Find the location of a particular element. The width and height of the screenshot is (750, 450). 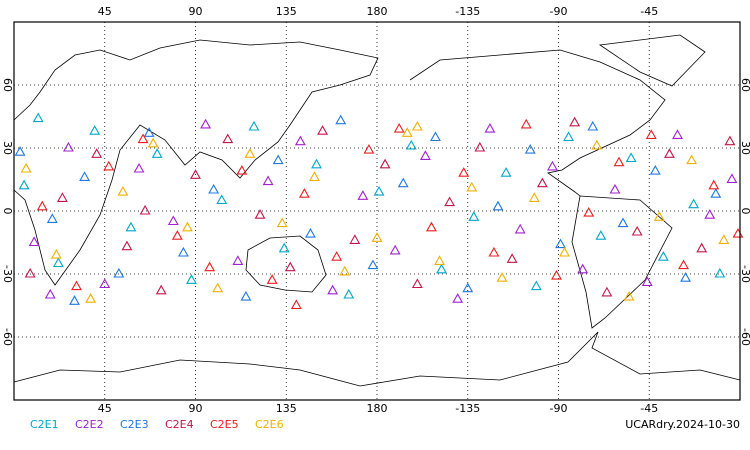

x-tick-label-top: -90 is located at coordinates (559, 11).